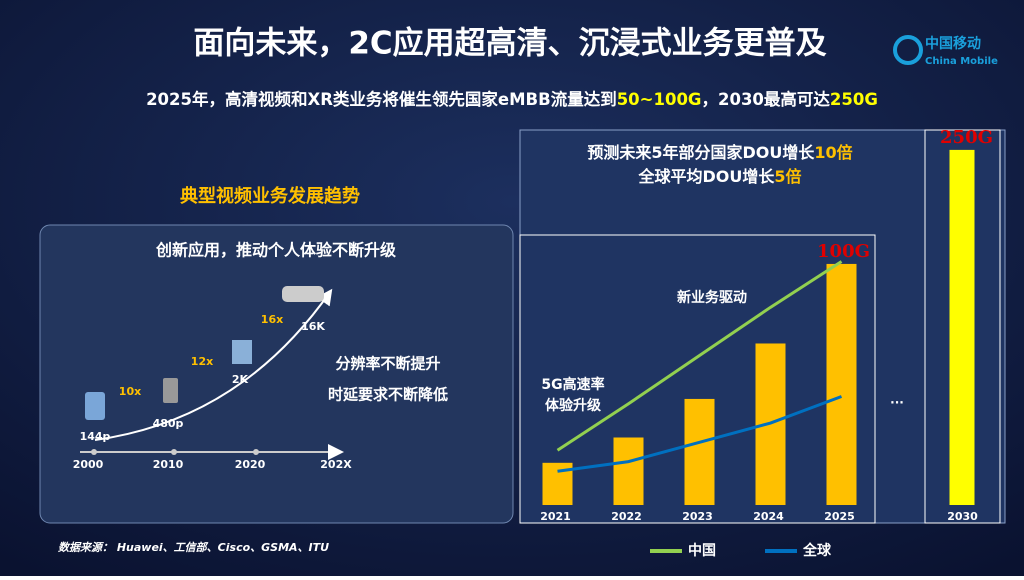 This screenshot has width=1024, height=580. What do you see at coordinates (509, 44) in the screenshot?
I see `title: 面向未来，2C应用超高清、沉浸式业务更普及` at bounding box center [509, 44].